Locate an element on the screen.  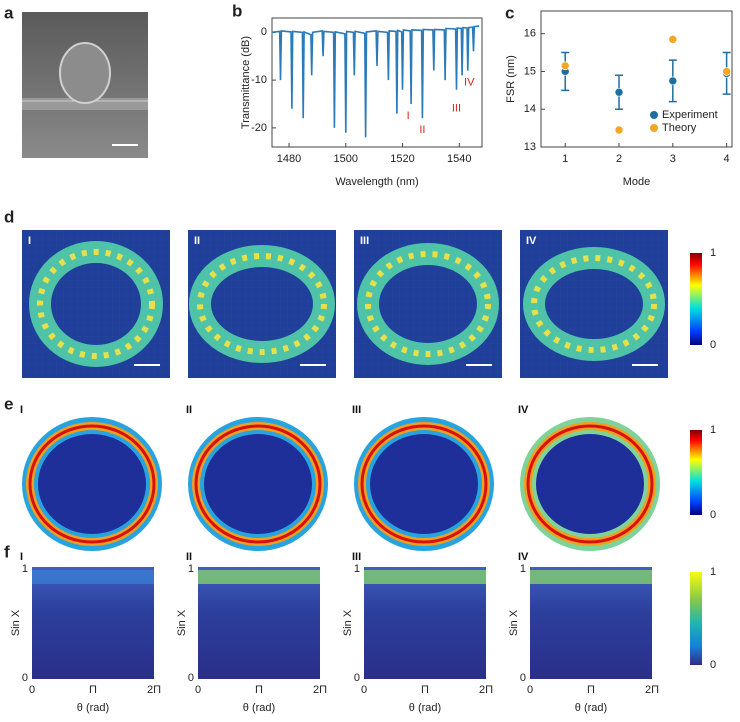
colorbar-label: 1 is located at coordinates (713, 572).